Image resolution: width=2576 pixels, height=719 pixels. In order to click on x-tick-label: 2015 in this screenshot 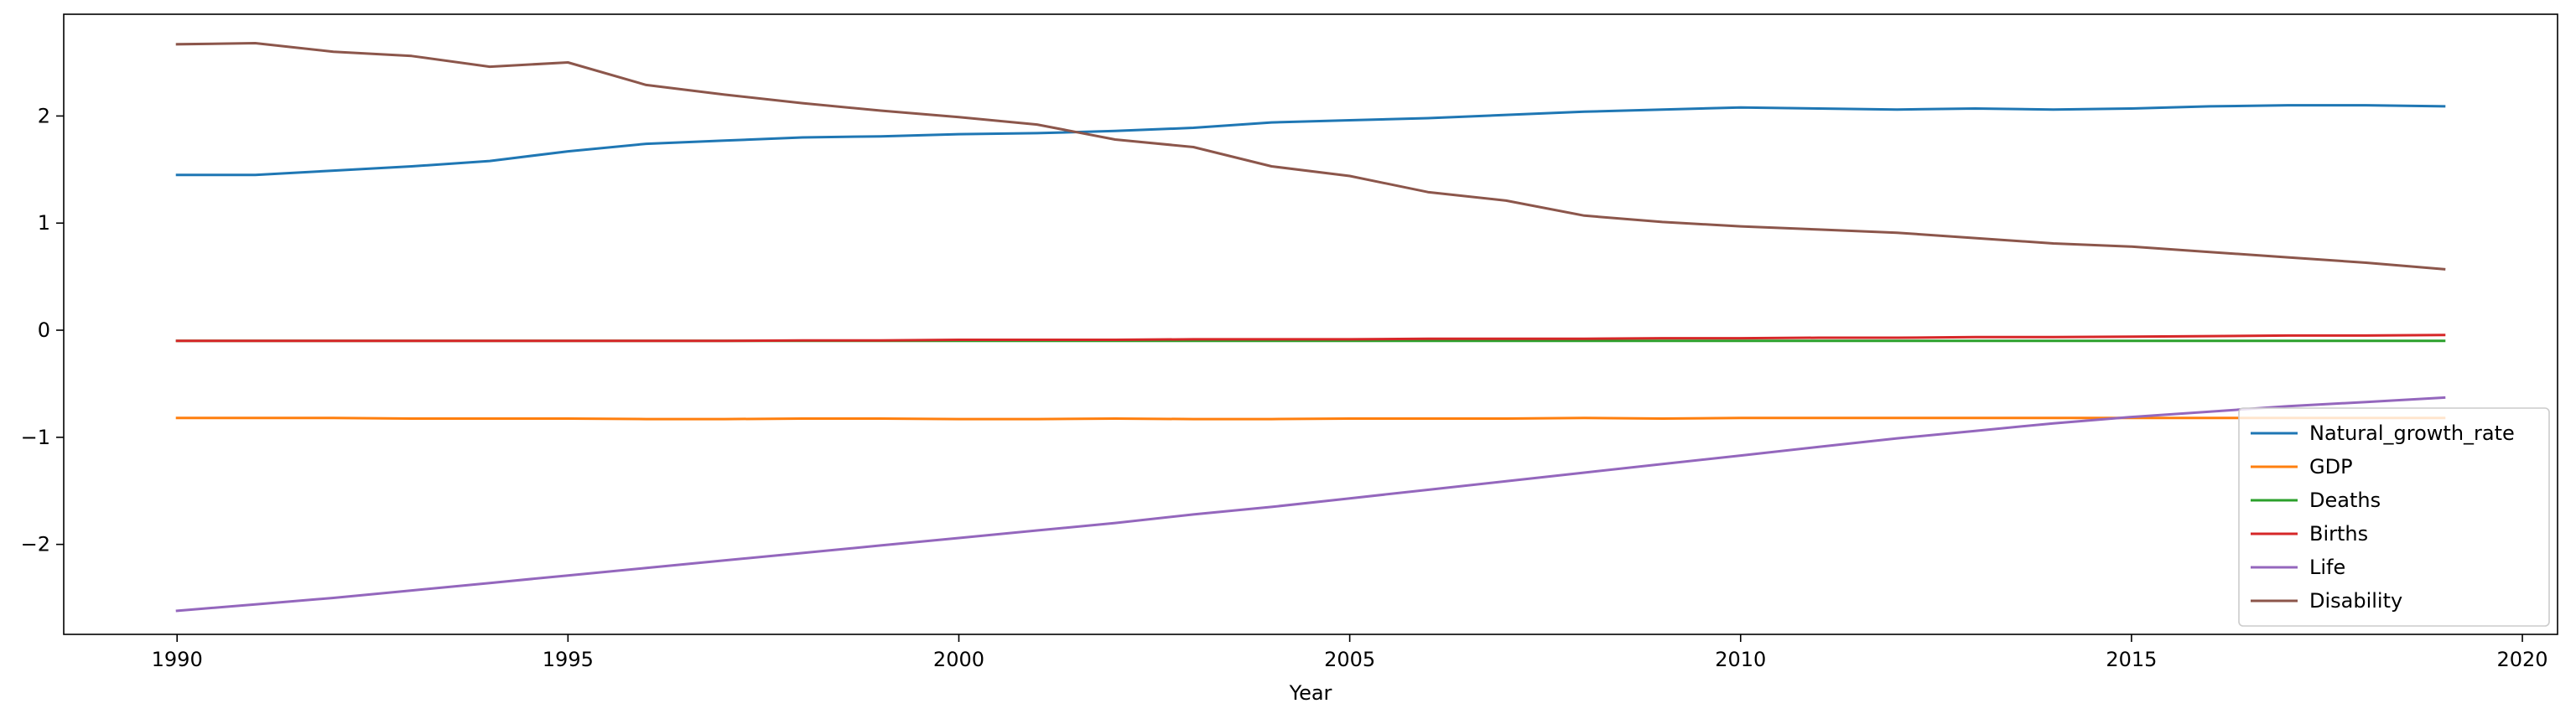, I will do `click(2131, 659)`.